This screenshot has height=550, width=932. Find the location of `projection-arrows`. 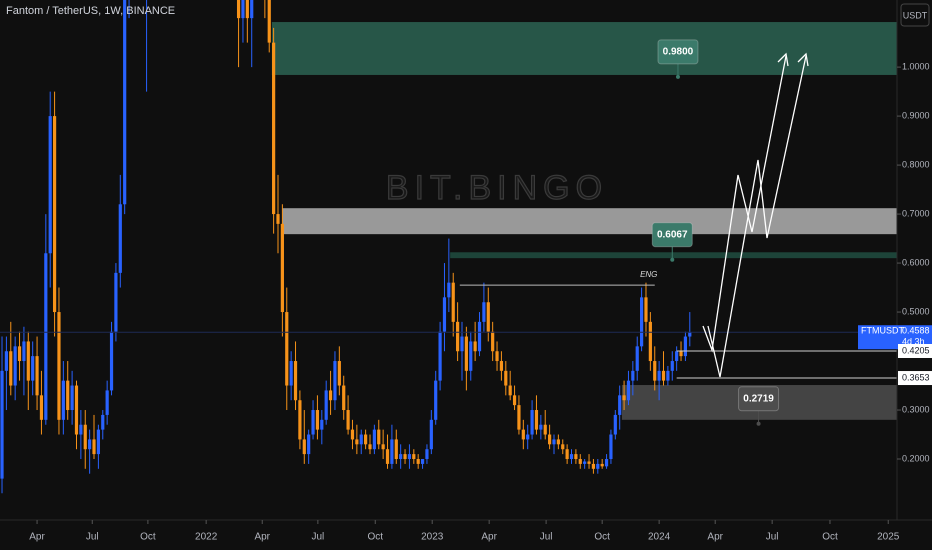

projection-arrows is located at coordinates (755, 215).